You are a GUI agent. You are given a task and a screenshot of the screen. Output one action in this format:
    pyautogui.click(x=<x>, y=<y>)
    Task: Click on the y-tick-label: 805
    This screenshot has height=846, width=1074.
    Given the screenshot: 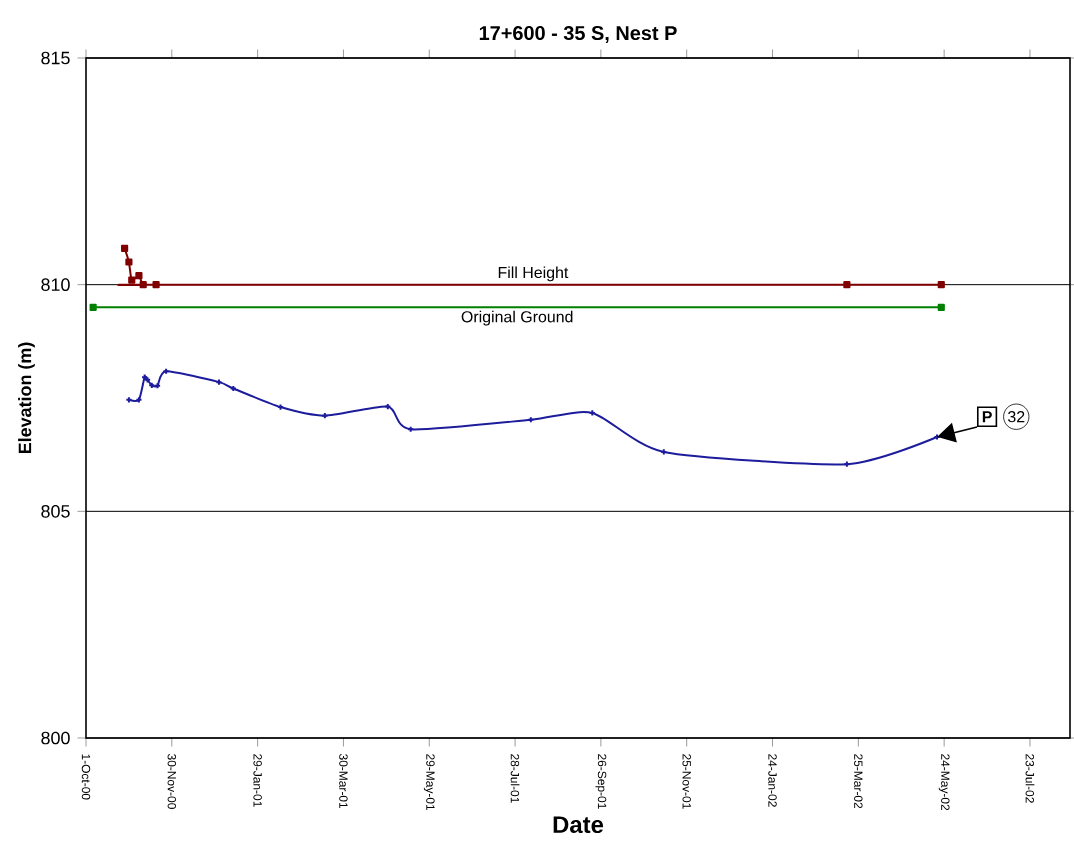 What is the action you would take?
    pyautogui.click(x=55, y=511)
    